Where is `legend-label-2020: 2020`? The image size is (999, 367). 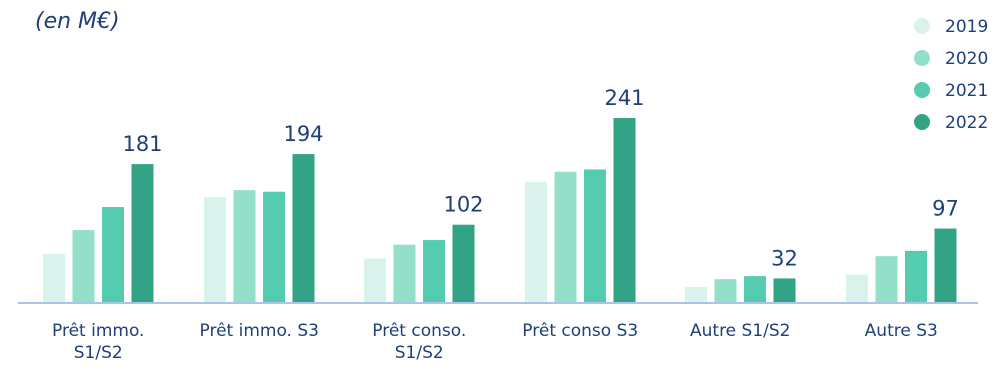 legend-label-2020: 2020 is located at coordinates (966, 59).